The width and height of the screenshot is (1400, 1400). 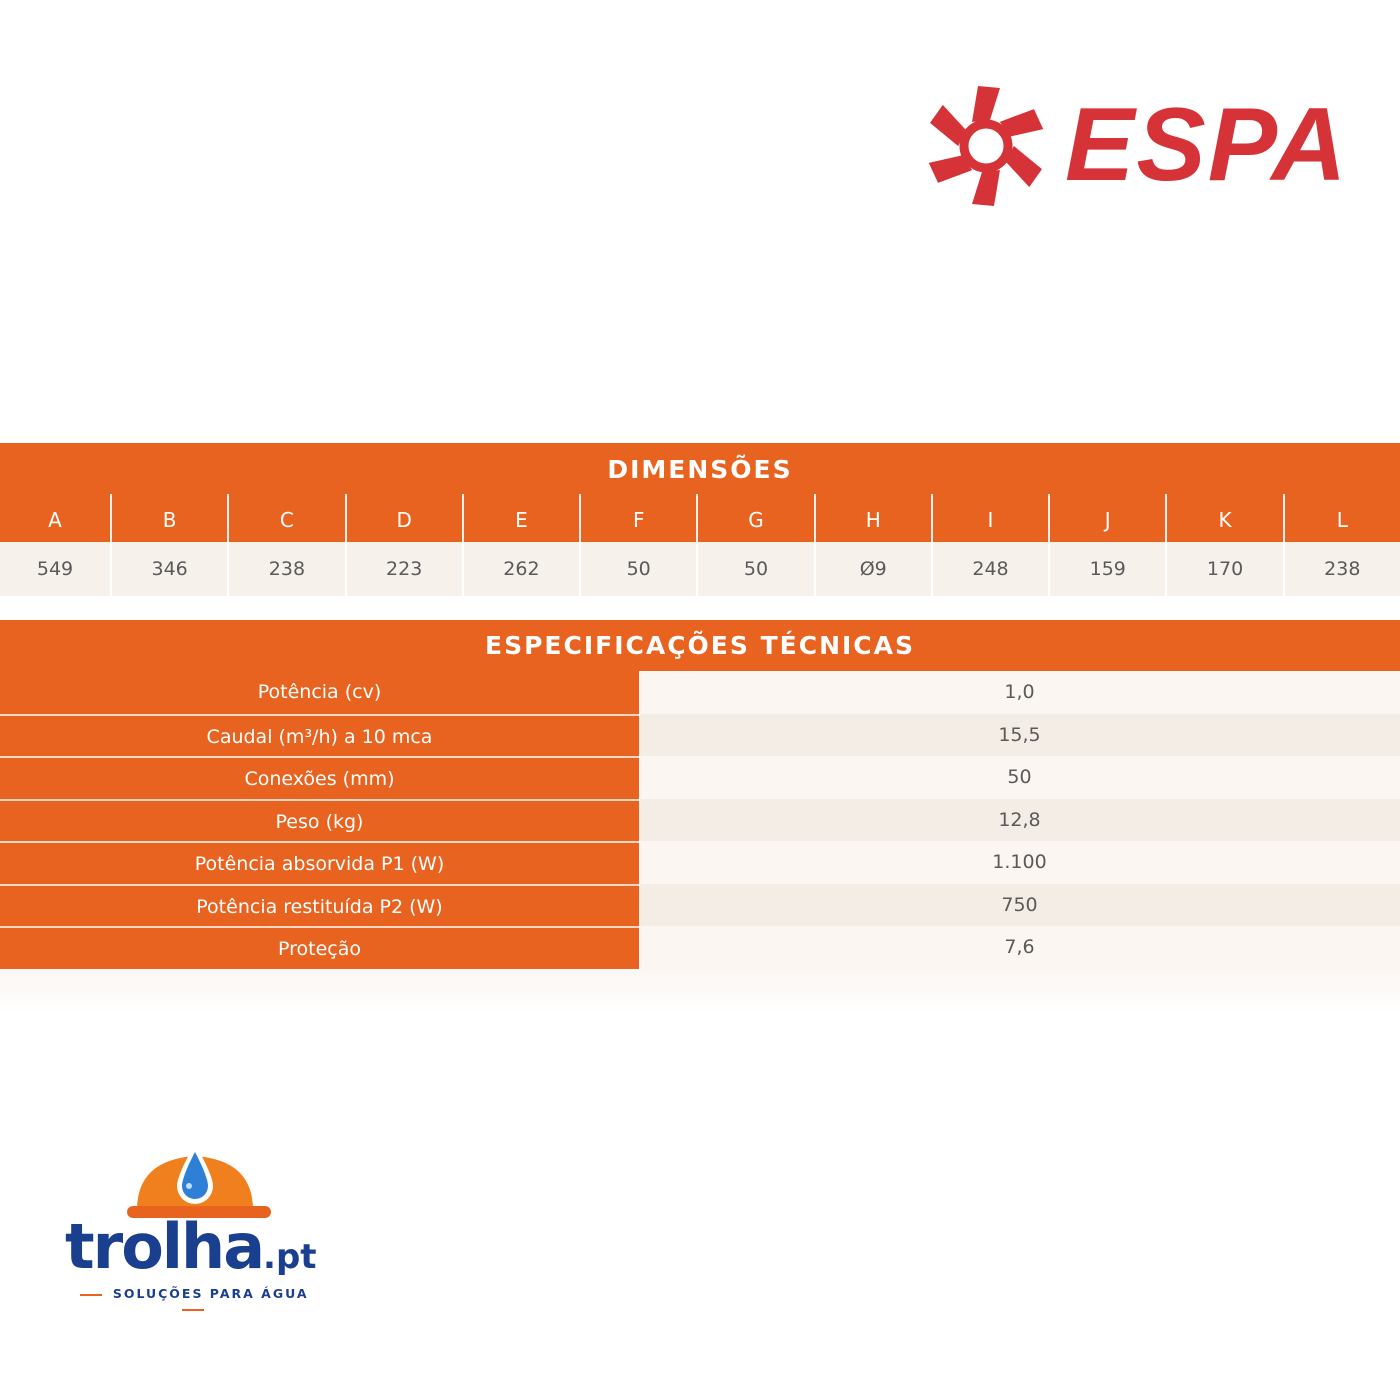 What do you see at coordinates (986, 146) in the screenshot?
I see `espa-impeller-icon` at bounding box center [986, 146].